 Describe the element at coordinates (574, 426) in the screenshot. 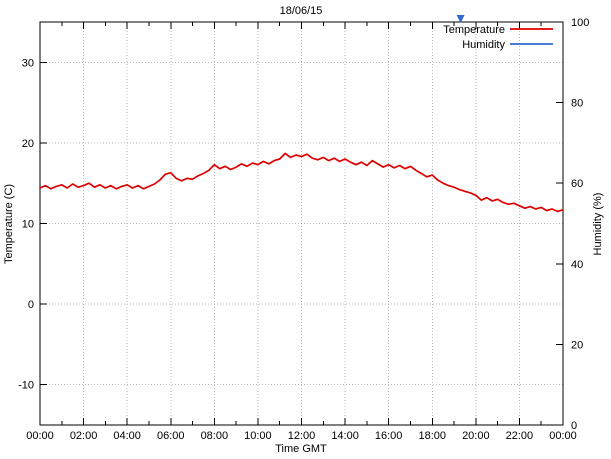

I see `y-right-tick-label: 0` at that location.